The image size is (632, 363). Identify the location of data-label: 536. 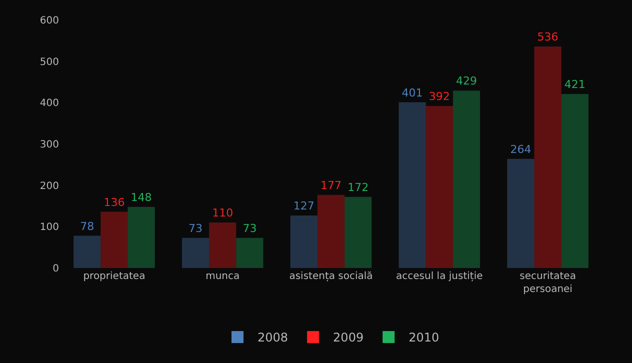
(547, 37).